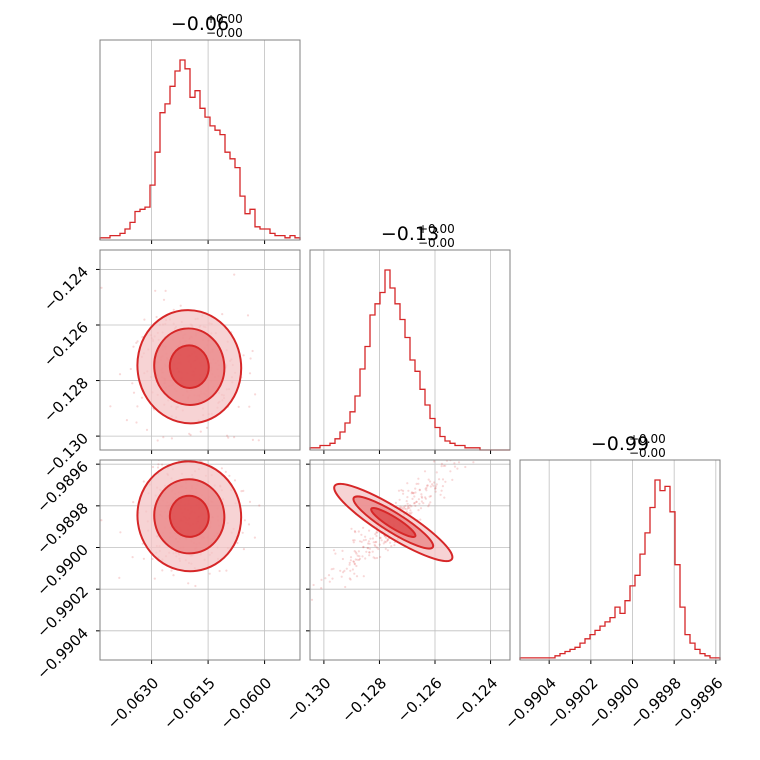 The width and height of the screenshot is (760, 760). What do you see at coordinates (66, 344) in the screenshot?
I see `y-tick-label: −0.126` at bounding box center [66, 344].